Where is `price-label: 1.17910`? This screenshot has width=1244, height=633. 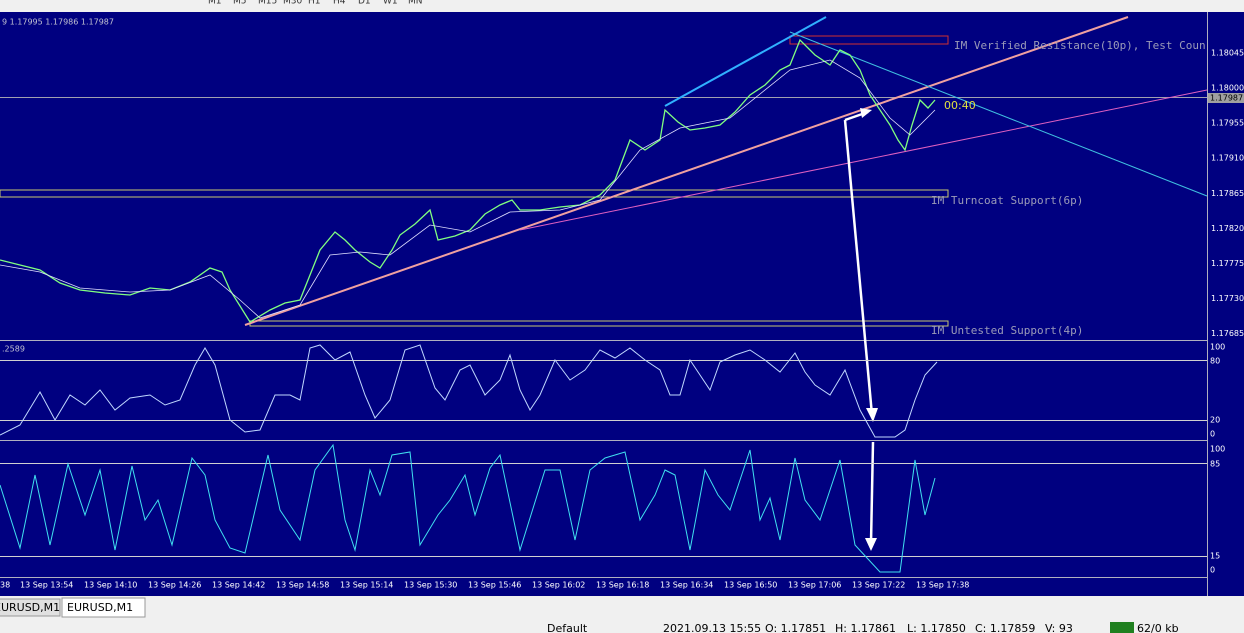 price-label: 1.17910 is located at coordinates (1227, 158).